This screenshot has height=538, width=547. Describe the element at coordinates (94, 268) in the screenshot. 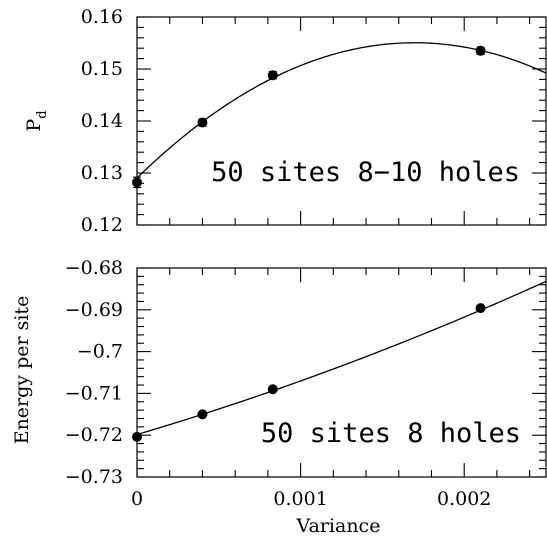

I see `y-tick-label: −0.68` at that location.